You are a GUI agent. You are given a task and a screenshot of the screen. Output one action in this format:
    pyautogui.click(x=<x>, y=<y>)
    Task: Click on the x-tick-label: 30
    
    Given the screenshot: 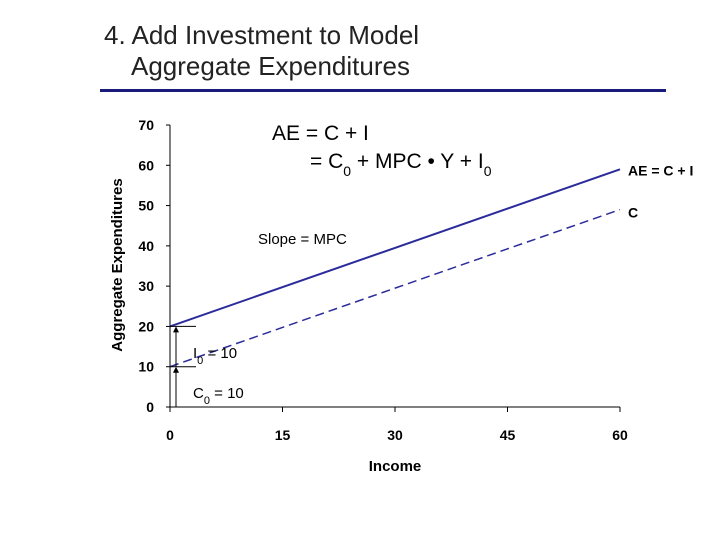 What is the action you would take?
    pyautogui.click(x=395, y=435)
    